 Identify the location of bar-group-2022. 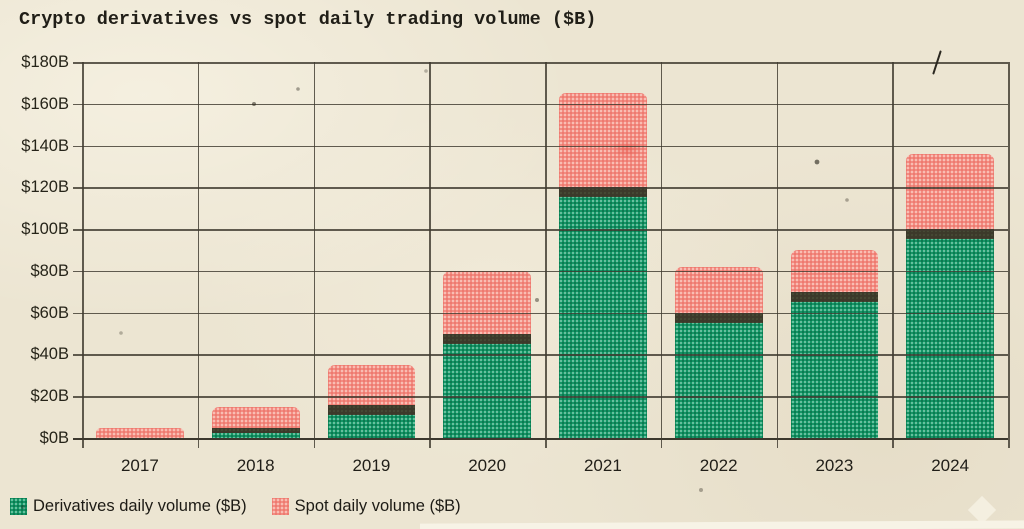
(718, 352).